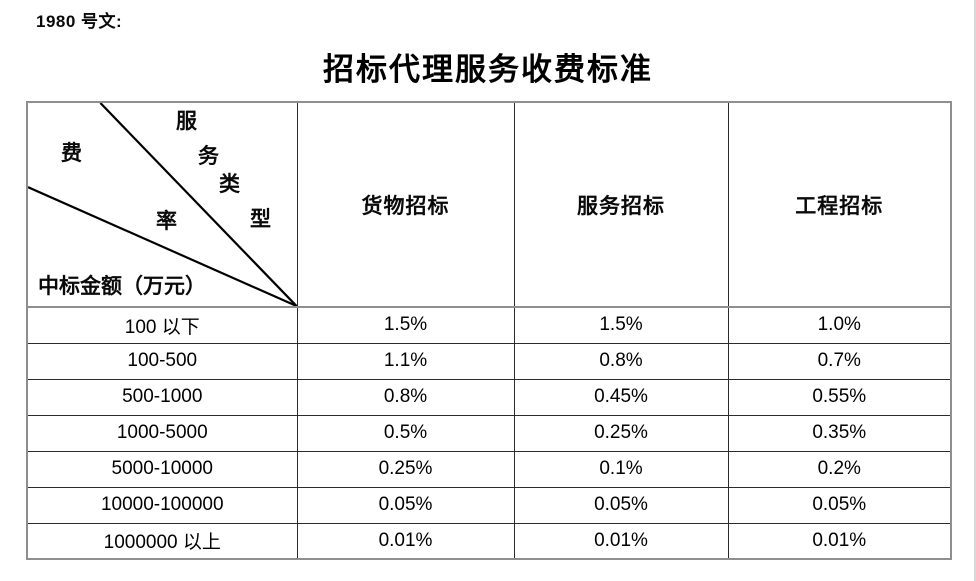 This screenshot has width=976, height=581. What do you see at coordinates (975, 290) in the screenshot?
I see `page-right-edge` at bounding box center [975, 290].